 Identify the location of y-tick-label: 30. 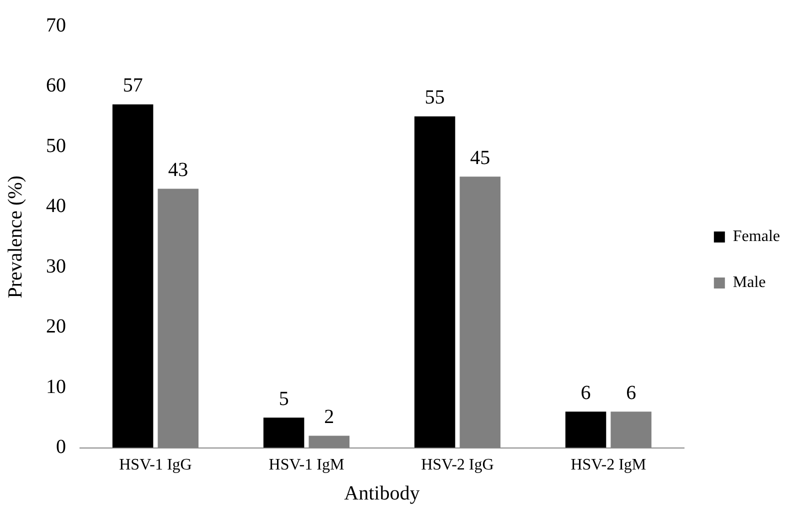
(56, 266).